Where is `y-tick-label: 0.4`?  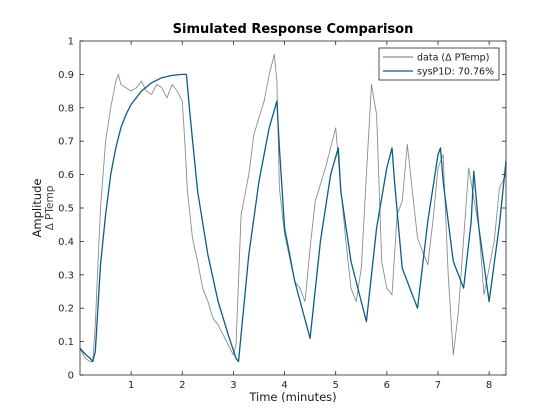 y-tick-label: 0.4 is located at coordinates (66, 242).